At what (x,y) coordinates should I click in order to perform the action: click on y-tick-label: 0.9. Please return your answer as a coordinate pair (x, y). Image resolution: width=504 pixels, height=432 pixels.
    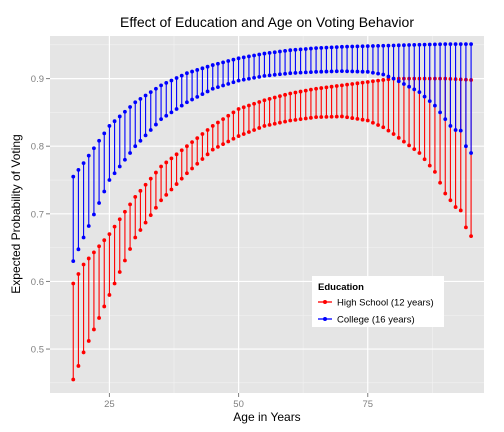
    Looking at the image, I should click on (37, 79).